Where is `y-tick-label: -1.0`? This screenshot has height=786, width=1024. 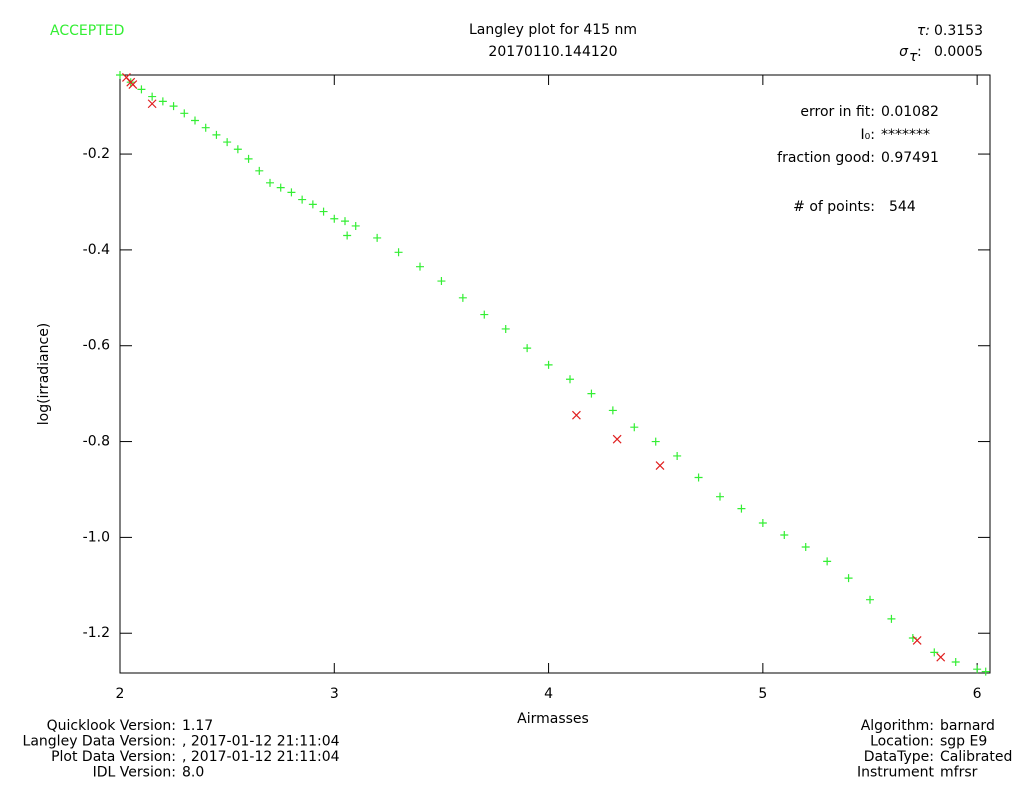
y-tick-label: -1.0 is located at coordinates (96, 537).